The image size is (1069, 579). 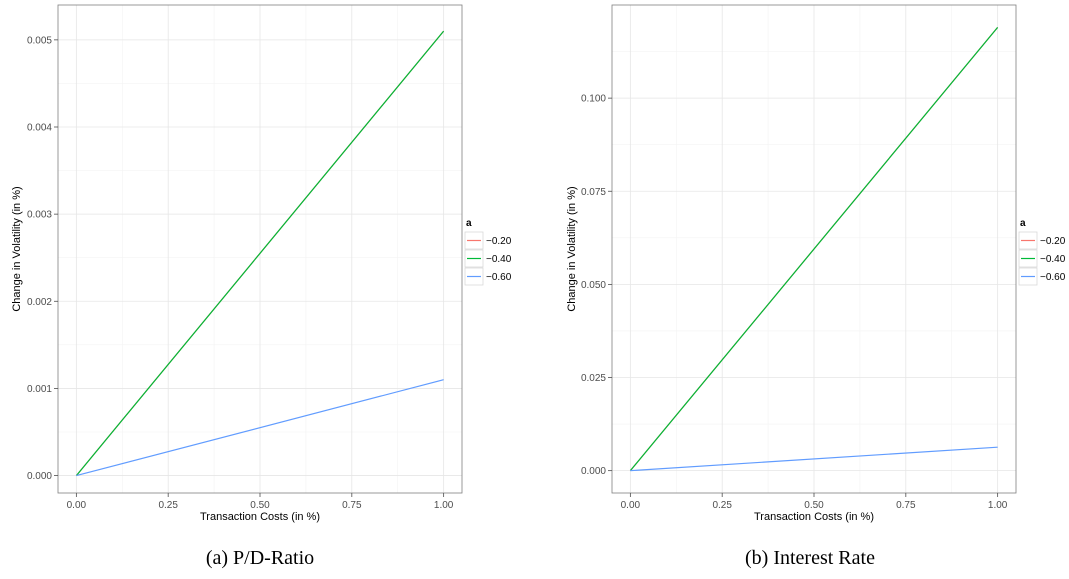 I want to click on chart-a-legend-label-2: −0.60, so click(x=499, y=277).